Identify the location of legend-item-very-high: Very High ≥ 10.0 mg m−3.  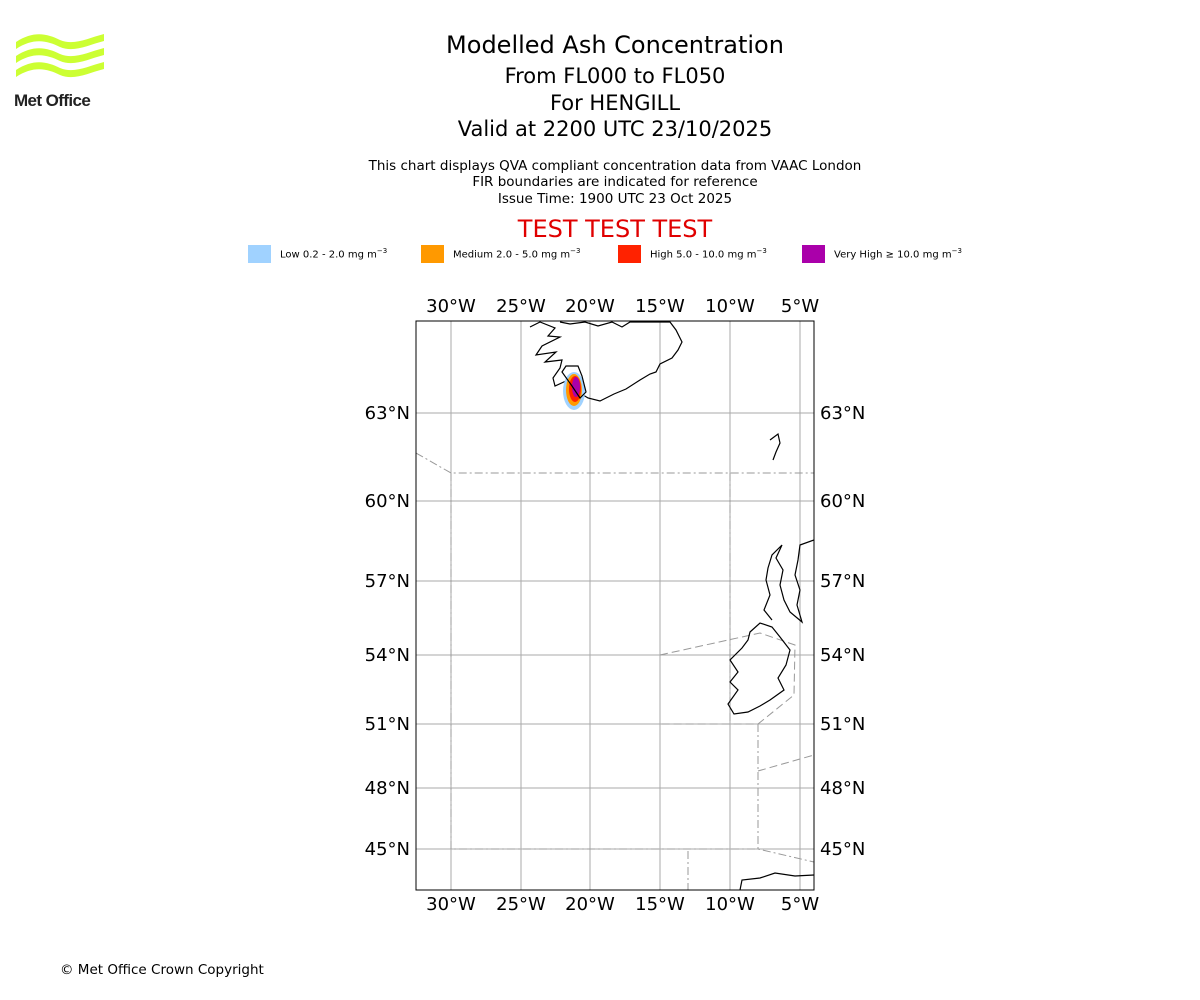
(882, 254).